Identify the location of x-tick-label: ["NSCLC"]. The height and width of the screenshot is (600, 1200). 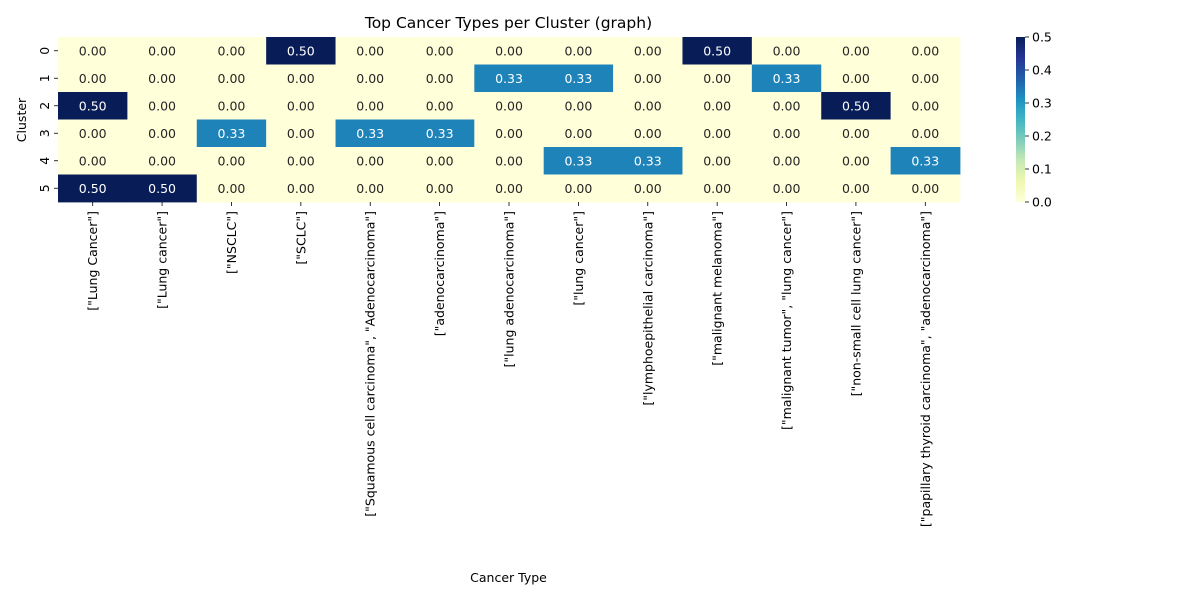
(231, 242).